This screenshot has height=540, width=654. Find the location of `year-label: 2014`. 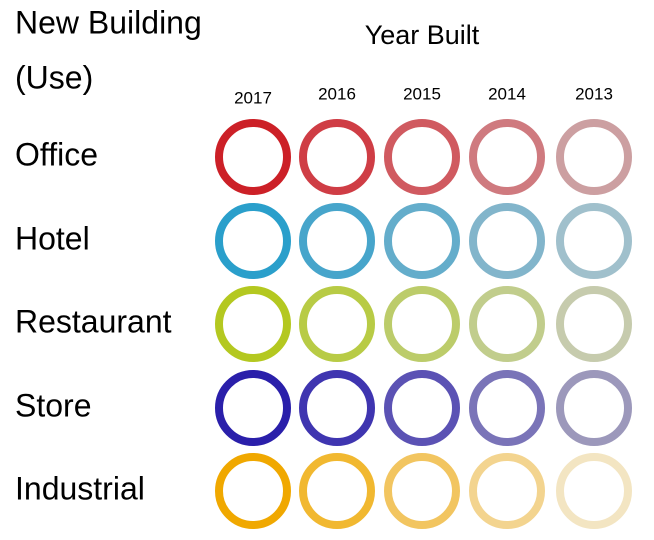

year-label: 2014 is located at coordinates (507, 93).